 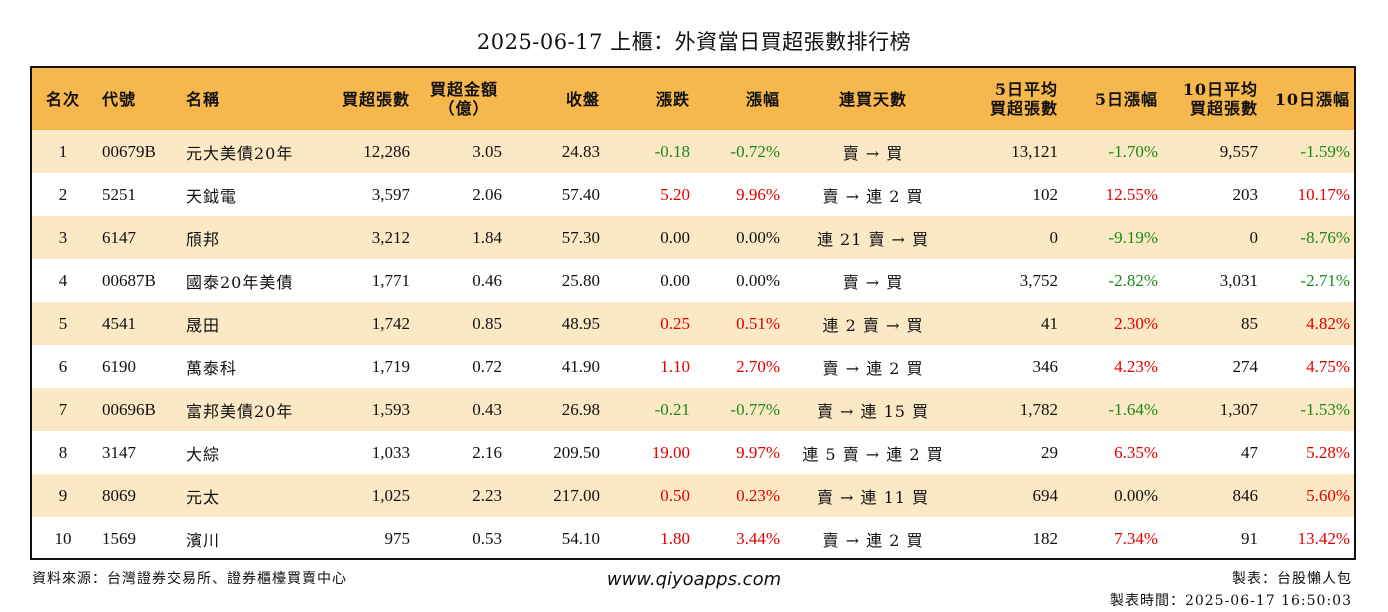 I want to click on cell-amount: 0.85, so click(x=487, y=323).